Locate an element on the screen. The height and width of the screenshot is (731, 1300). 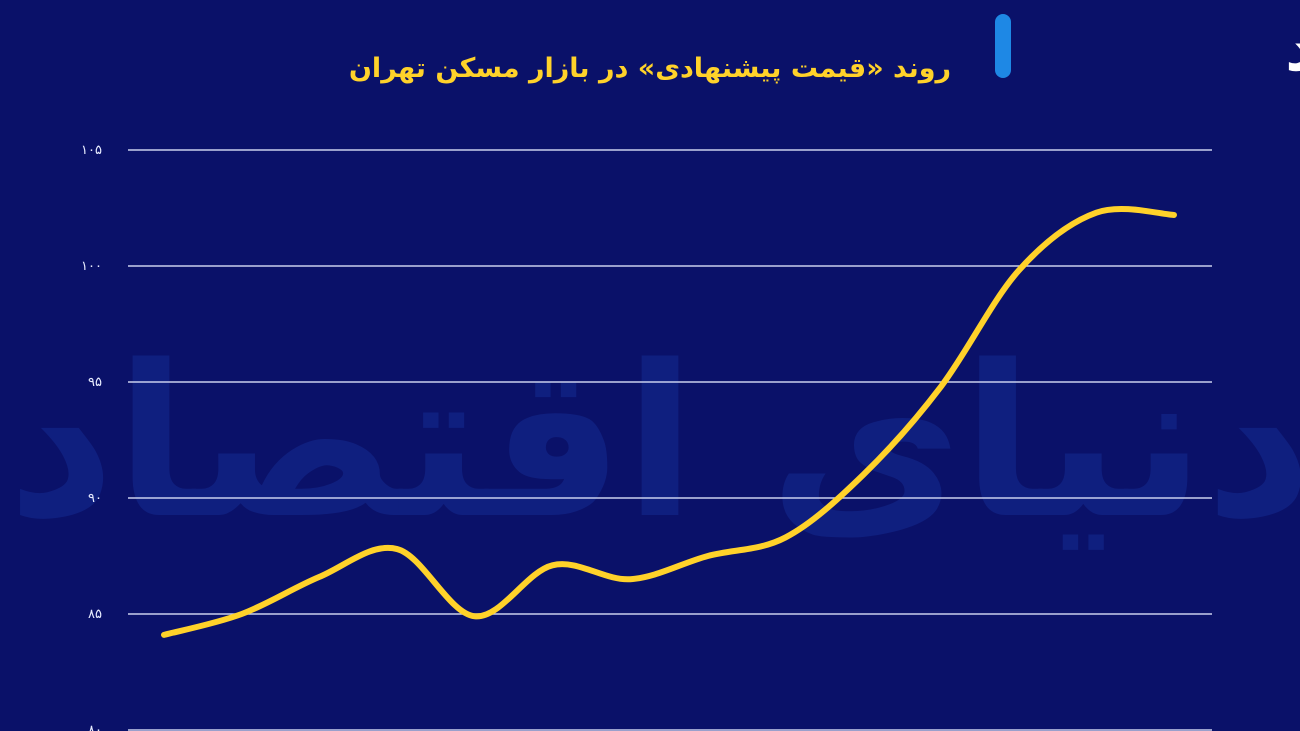
y-tick-label: ۹۵ is located at coordinates (95, 382).